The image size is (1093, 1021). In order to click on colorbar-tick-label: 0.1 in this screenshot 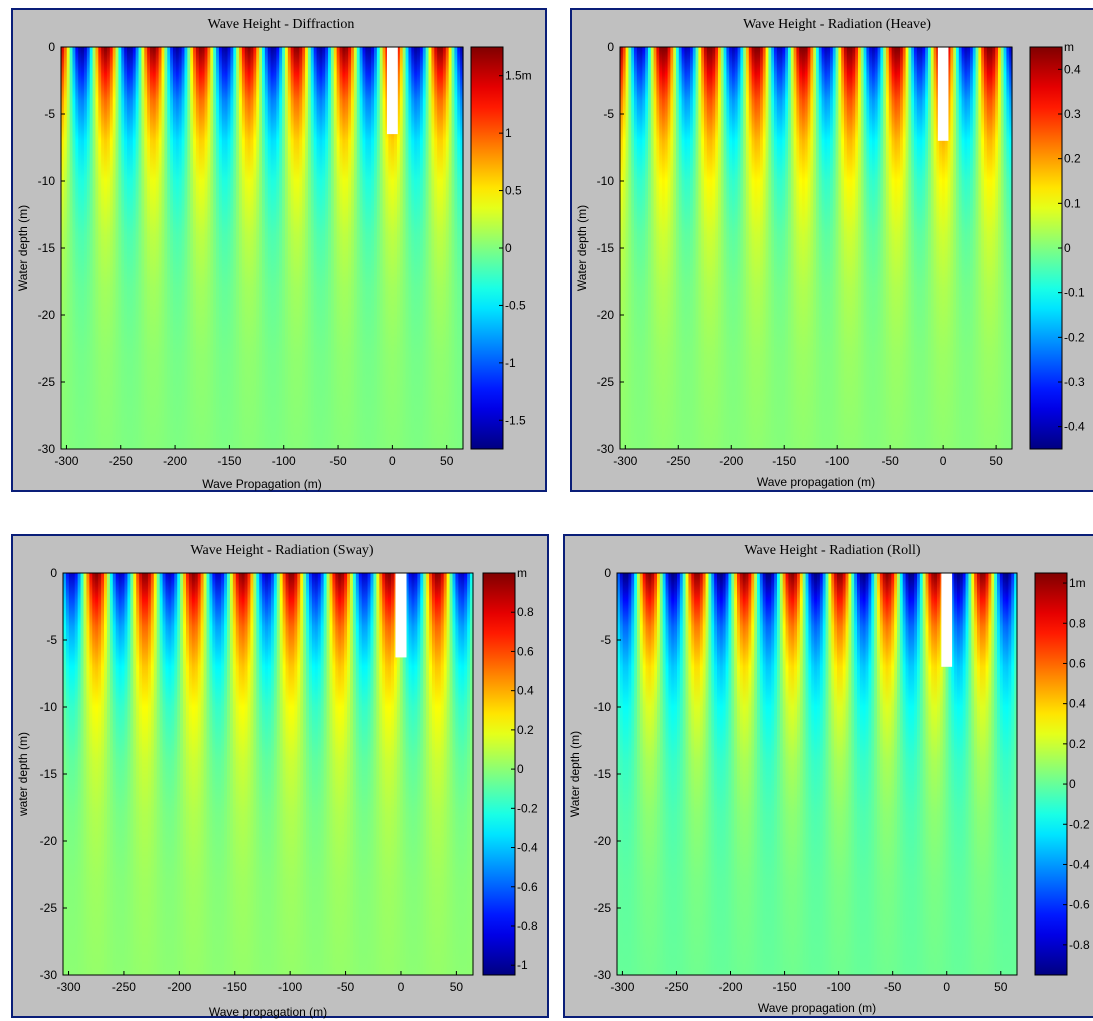, I will do `click(1072, 203)`.